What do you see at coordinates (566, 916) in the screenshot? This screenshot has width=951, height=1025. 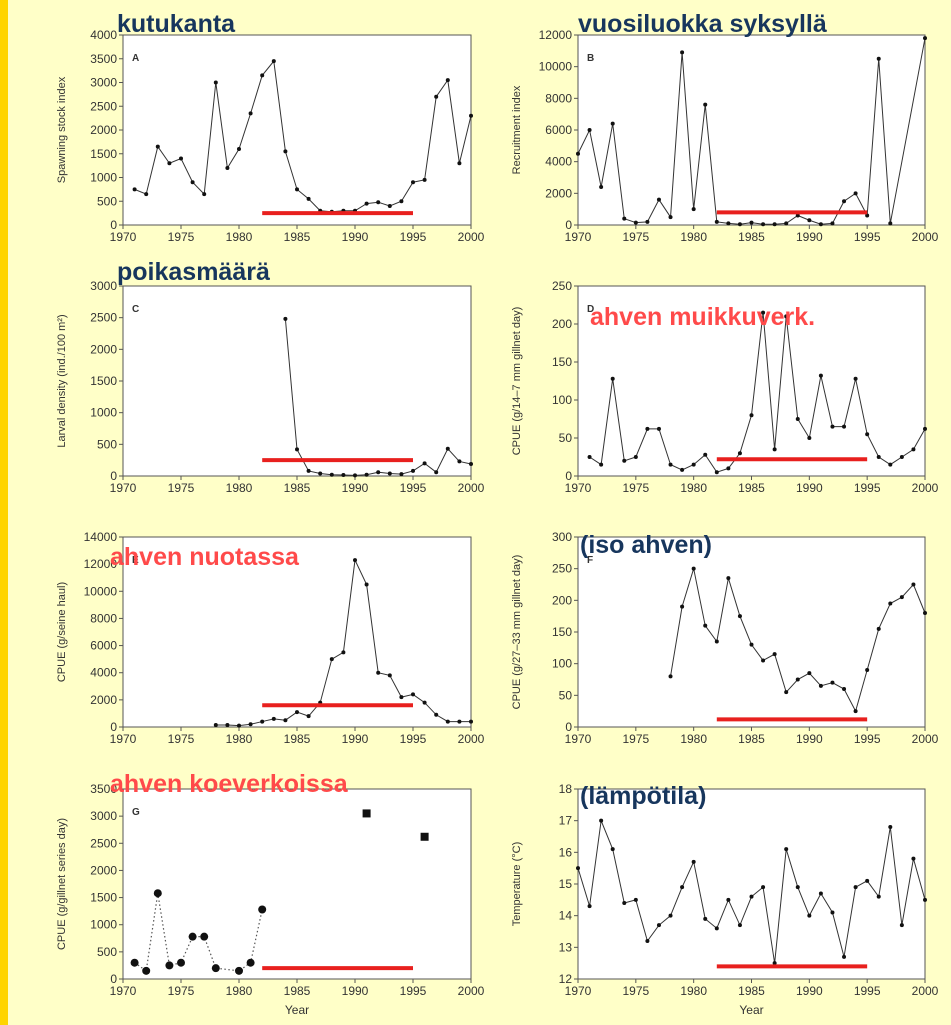 I see `y-tick-label: 14` at bounding box center [566, 916].